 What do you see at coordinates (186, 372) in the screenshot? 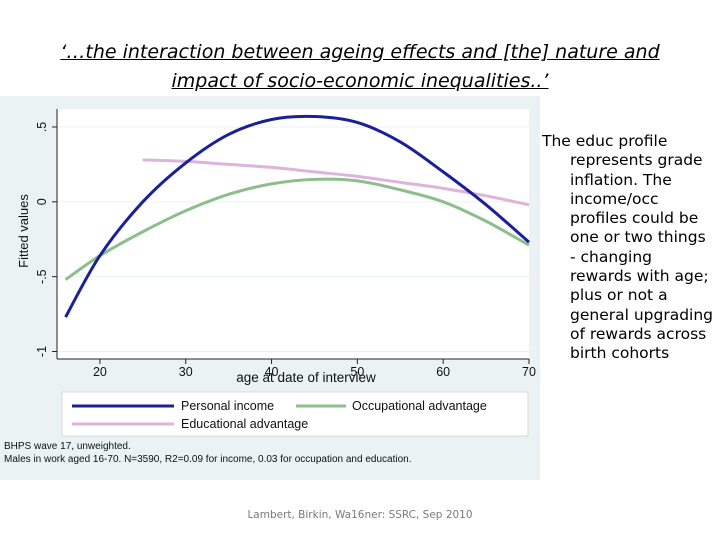
I see `x-tick-label: 30` at bounding box center [186, 372].